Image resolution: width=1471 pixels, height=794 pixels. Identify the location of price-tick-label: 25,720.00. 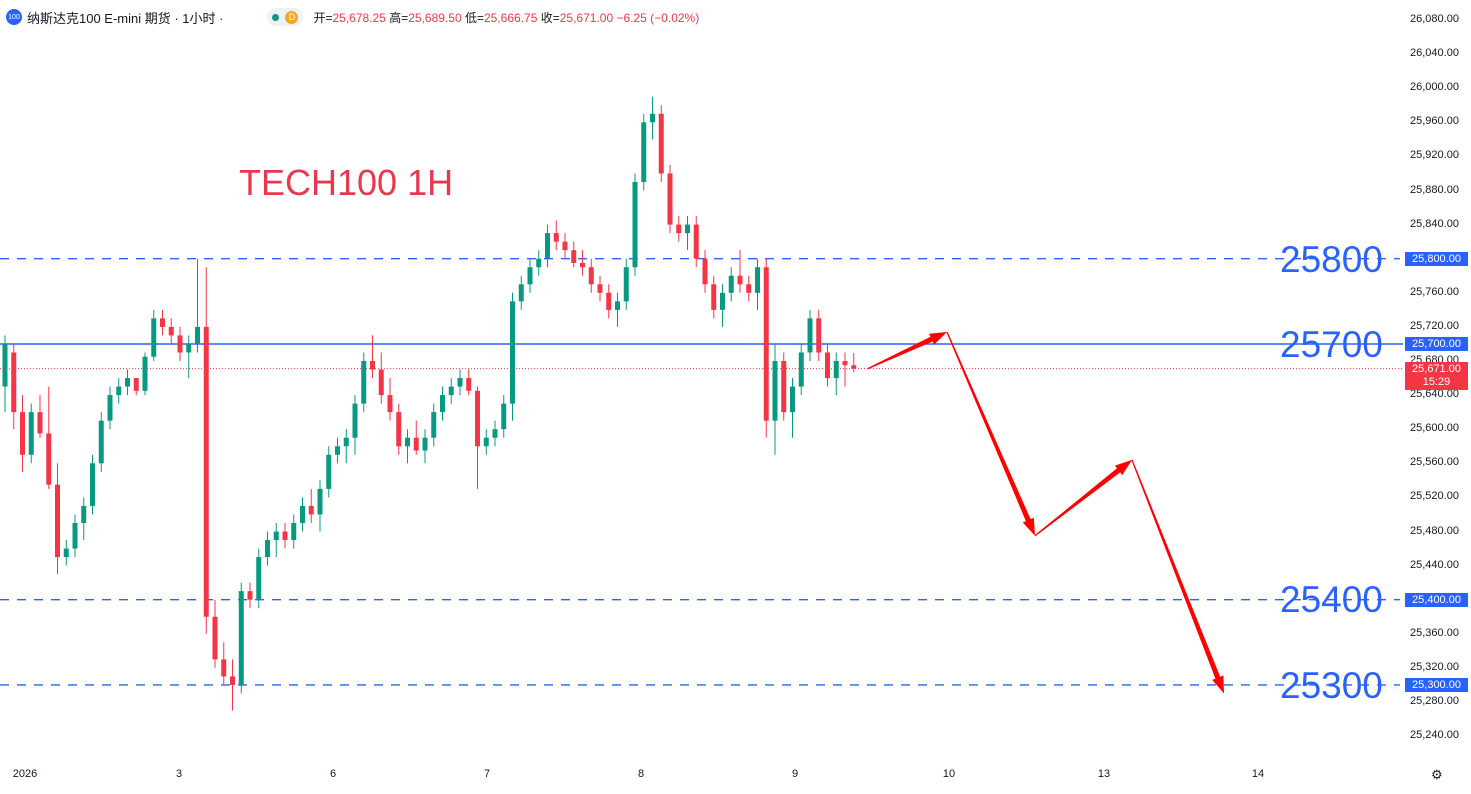
(1434, 325).